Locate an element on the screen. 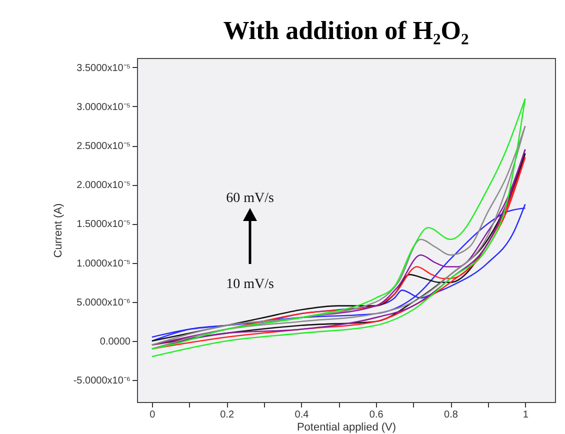  y-tick-label: 2.0000x10⁻⁵ is located at coordinates (103, 186).